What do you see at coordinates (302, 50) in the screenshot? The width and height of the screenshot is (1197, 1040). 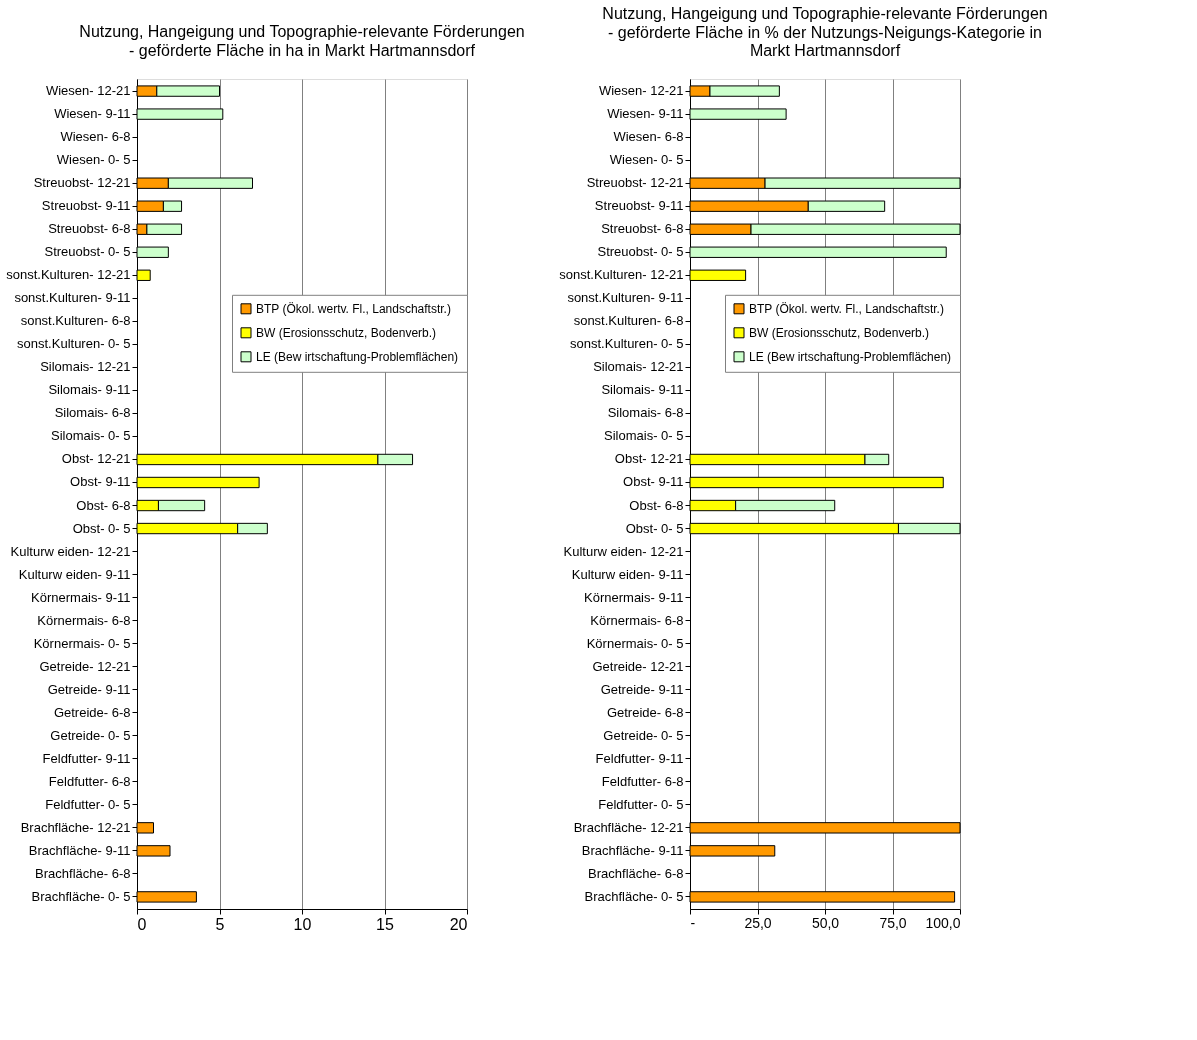 I see `chart-subtitle: - geförderte Fläche in ha in Markt Hartmannsdorf` at bounding box center [302, 50].